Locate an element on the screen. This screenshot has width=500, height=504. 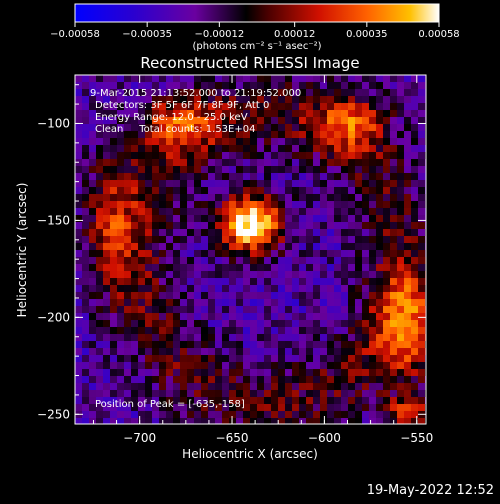
info-line-detectors: Detectors: 3F 5F 6F 7F 8F 9F, Att 0 is located at coordinates (182, 105).